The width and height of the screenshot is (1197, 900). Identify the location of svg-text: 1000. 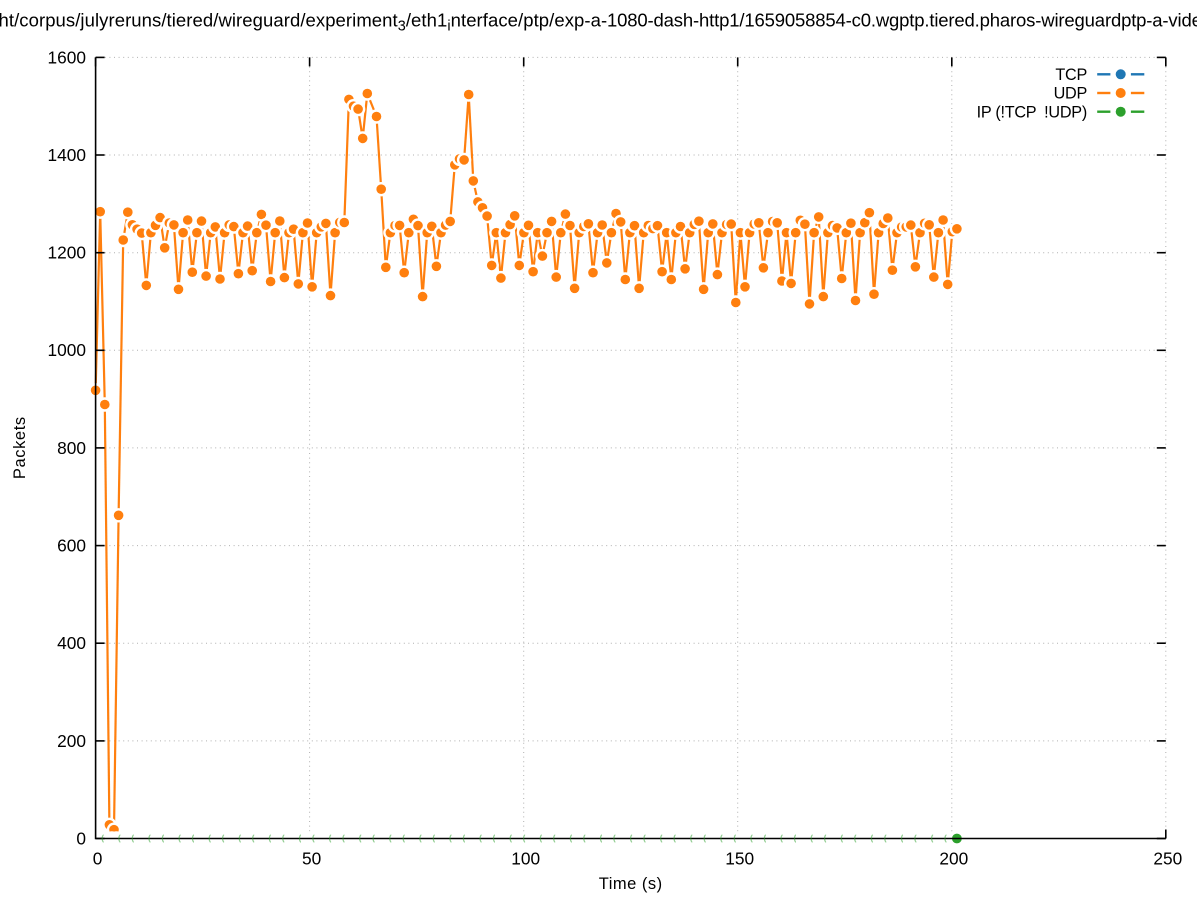
(67, 350).